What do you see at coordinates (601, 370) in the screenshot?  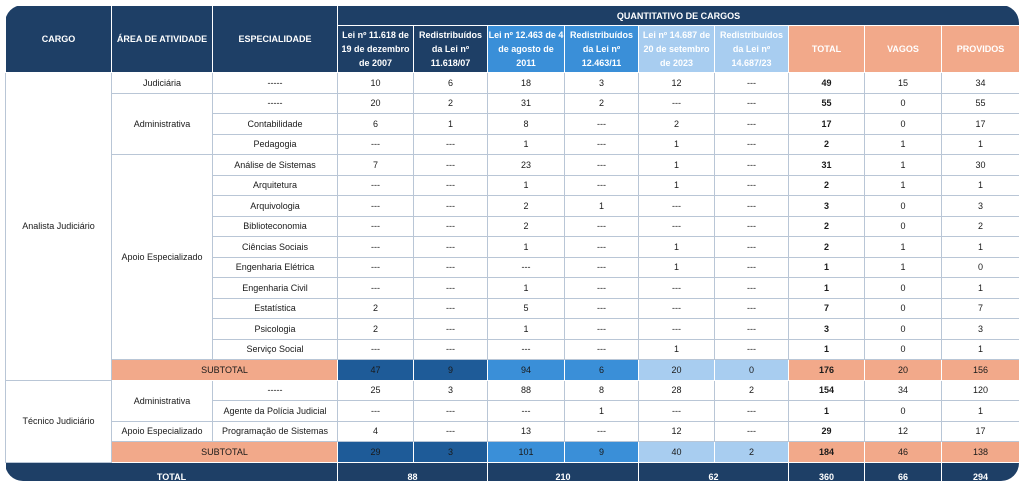 I see `subtotal-redistribuidos-12463: 6` at bounding box center [601, 370].